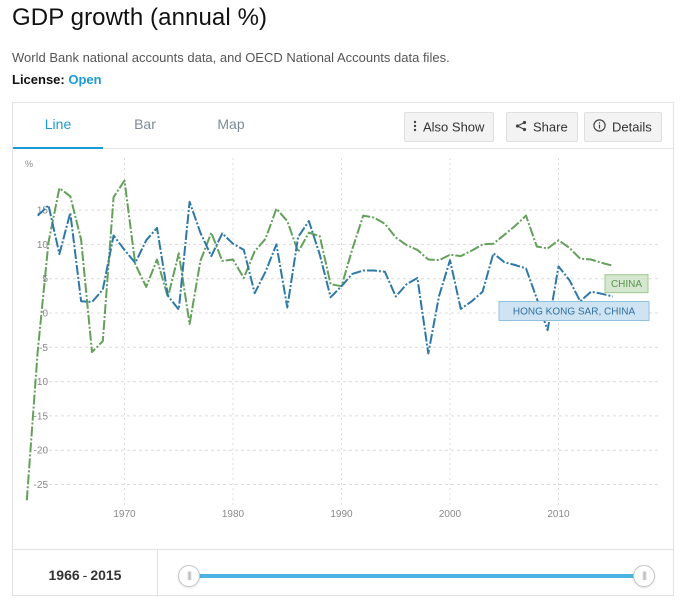 The height and width of the screenshot is (600, 680). I want to click on y-tick-label: -20, so click(41, 451).